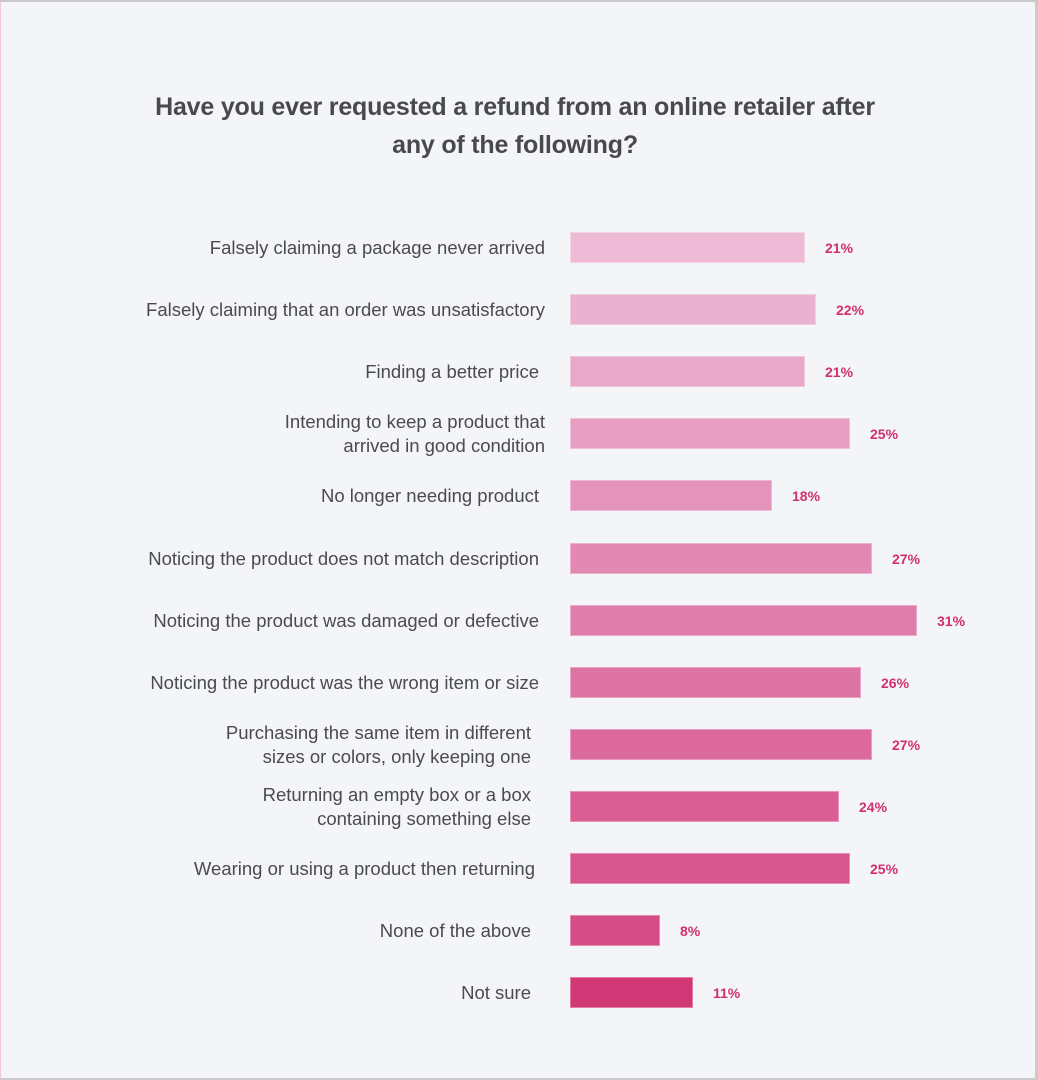  What do you see at coordinates (806, 495) in the screenshot?
I see `value-label: 18%` at bounding box center [806, 495].